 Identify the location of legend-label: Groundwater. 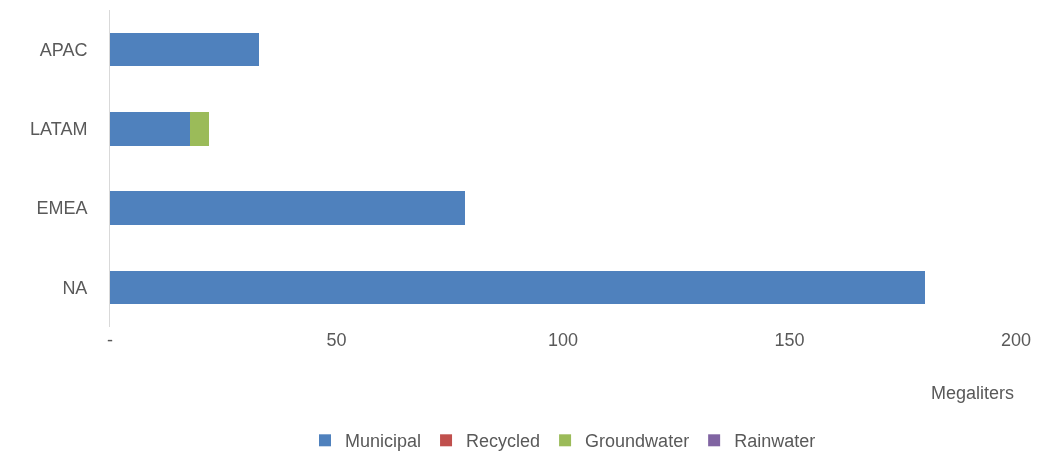
(637, 441).